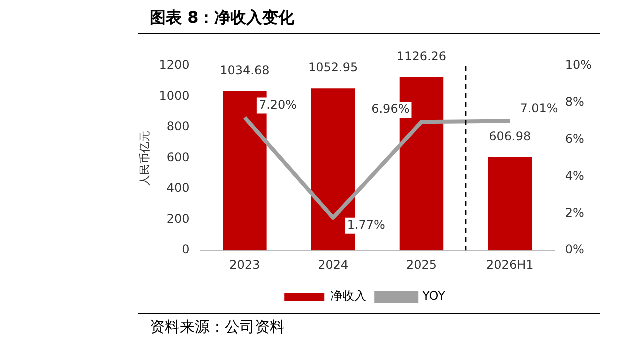 Image resolution: width=623 pixels, height=348 pixels. I want to click on y2-tick-label: 10%, so click(578, 65).